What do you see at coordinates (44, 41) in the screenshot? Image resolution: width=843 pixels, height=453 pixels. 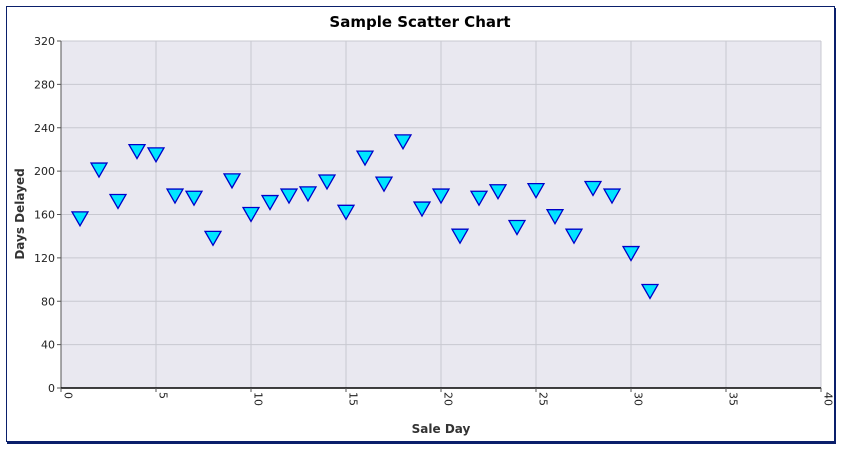 I see `y-tick-label: 320` at bounding box center [44, 41].